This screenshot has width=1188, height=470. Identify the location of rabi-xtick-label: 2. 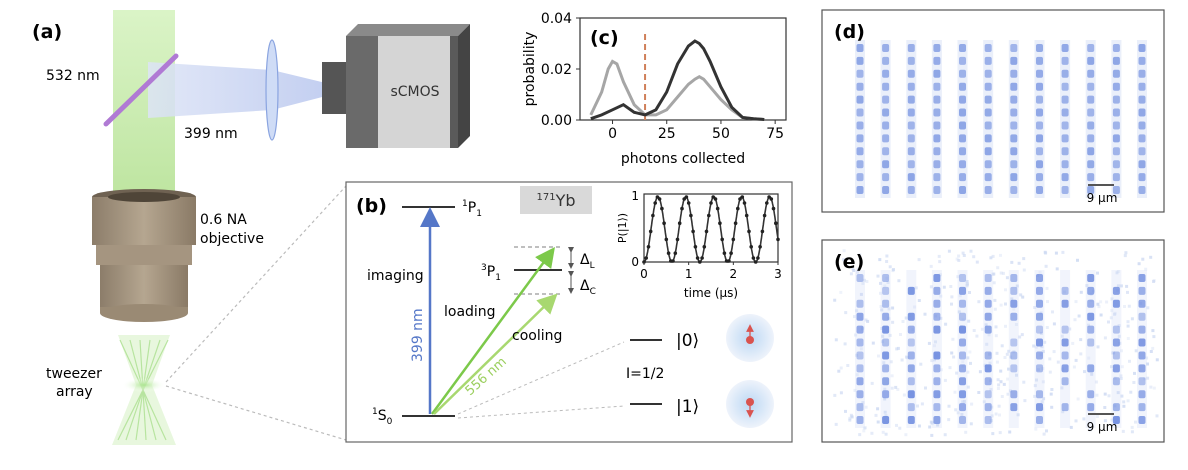
(734, 274).